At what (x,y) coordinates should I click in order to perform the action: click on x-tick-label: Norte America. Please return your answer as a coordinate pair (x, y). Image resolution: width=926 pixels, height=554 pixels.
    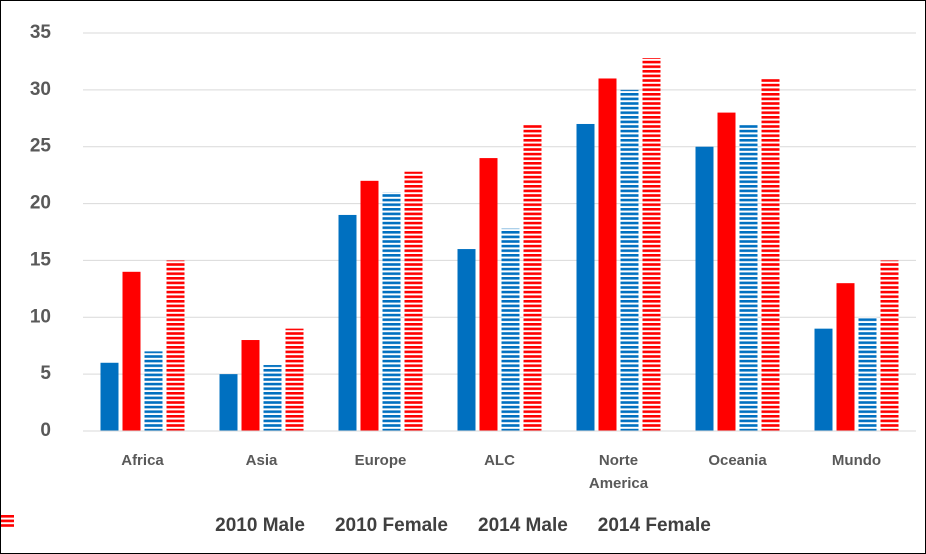
    Looking at the image, I should click on (618, 472).